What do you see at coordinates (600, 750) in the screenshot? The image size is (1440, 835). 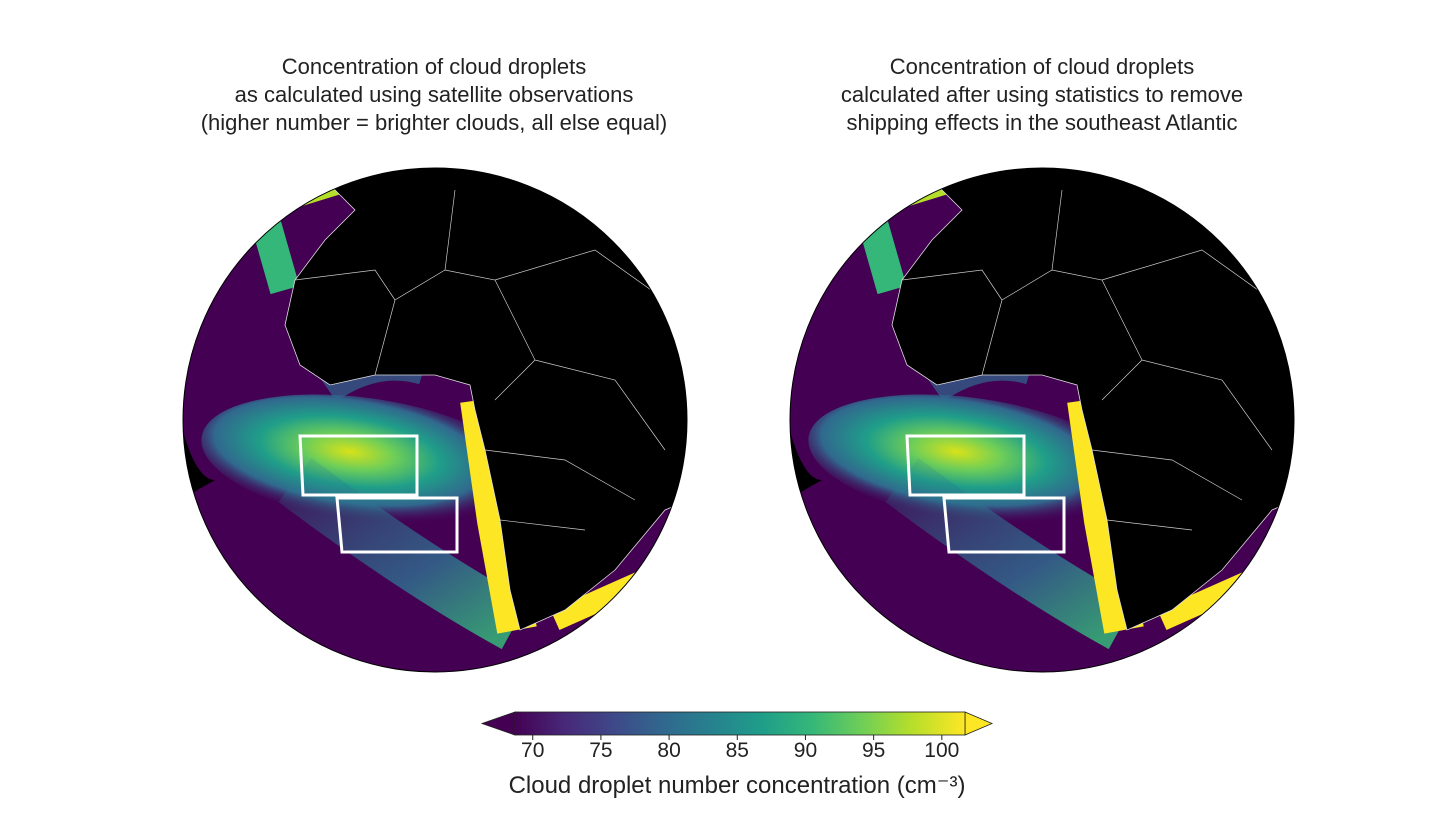 I see `colorbar-tick-label: 75` at bounding box center [600, 750].